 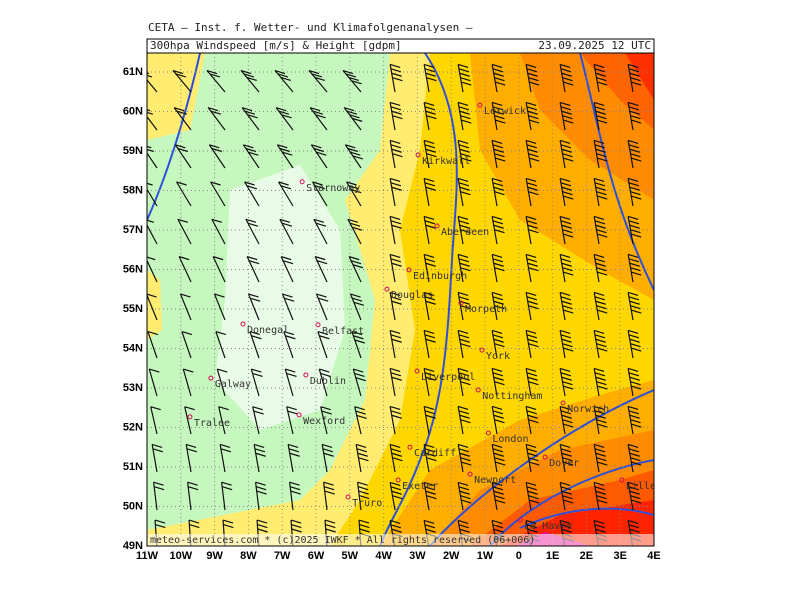 I want to click on city-label: Dublin, so click(x=328, y=381).